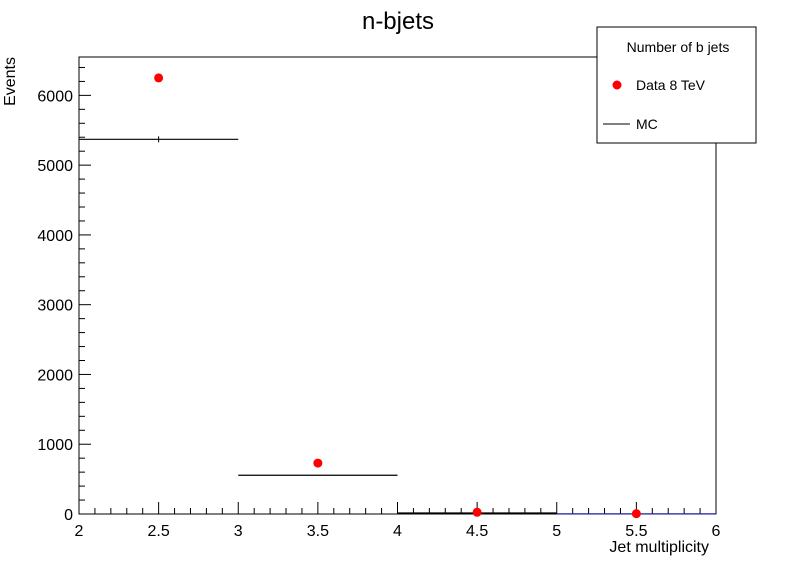 The image size is (796, 572). What do you see at coordinates (55, 306) in the screenshot?
I see `y-tick-label: 3000` at bounding box center [55, 306].